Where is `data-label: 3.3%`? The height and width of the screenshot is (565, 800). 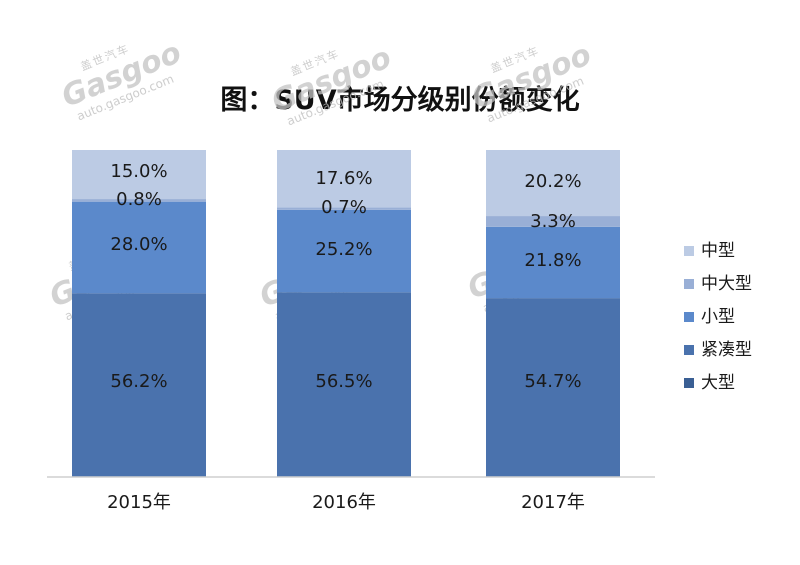
data-label: 3.3% is located at coordinates (553, 221).